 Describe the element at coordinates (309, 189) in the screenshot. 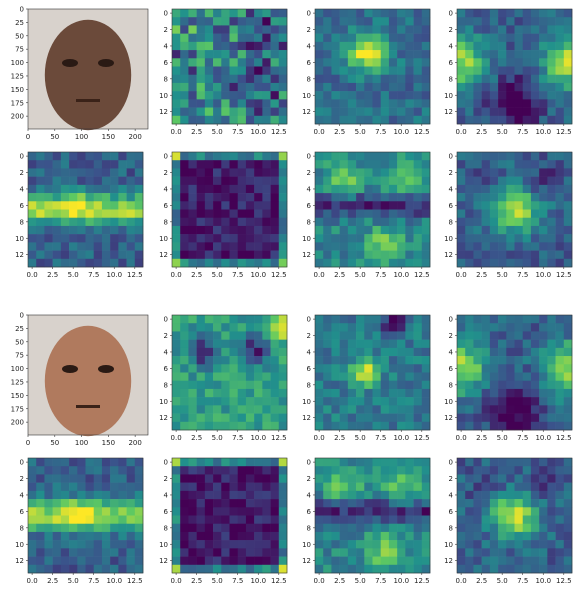

I see `map-ytick-label: 4` at that location.